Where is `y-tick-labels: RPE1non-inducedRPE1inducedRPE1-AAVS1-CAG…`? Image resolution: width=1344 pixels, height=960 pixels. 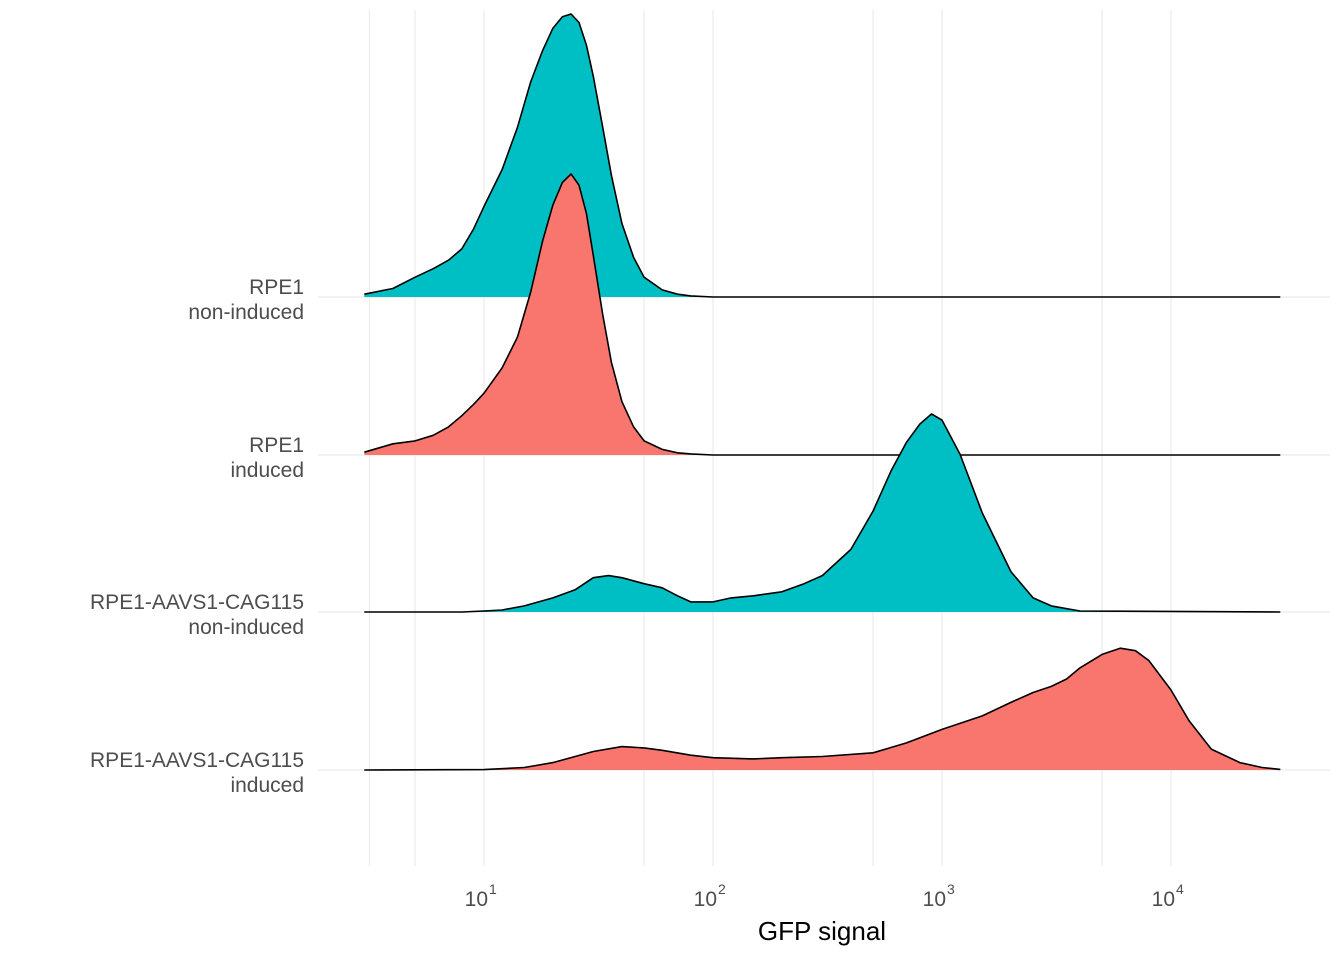
y-tick-labels: RPE1non-inducedRPE1inducedRPE1-AAVS1-CAG… is located at coordinates (197, 536).